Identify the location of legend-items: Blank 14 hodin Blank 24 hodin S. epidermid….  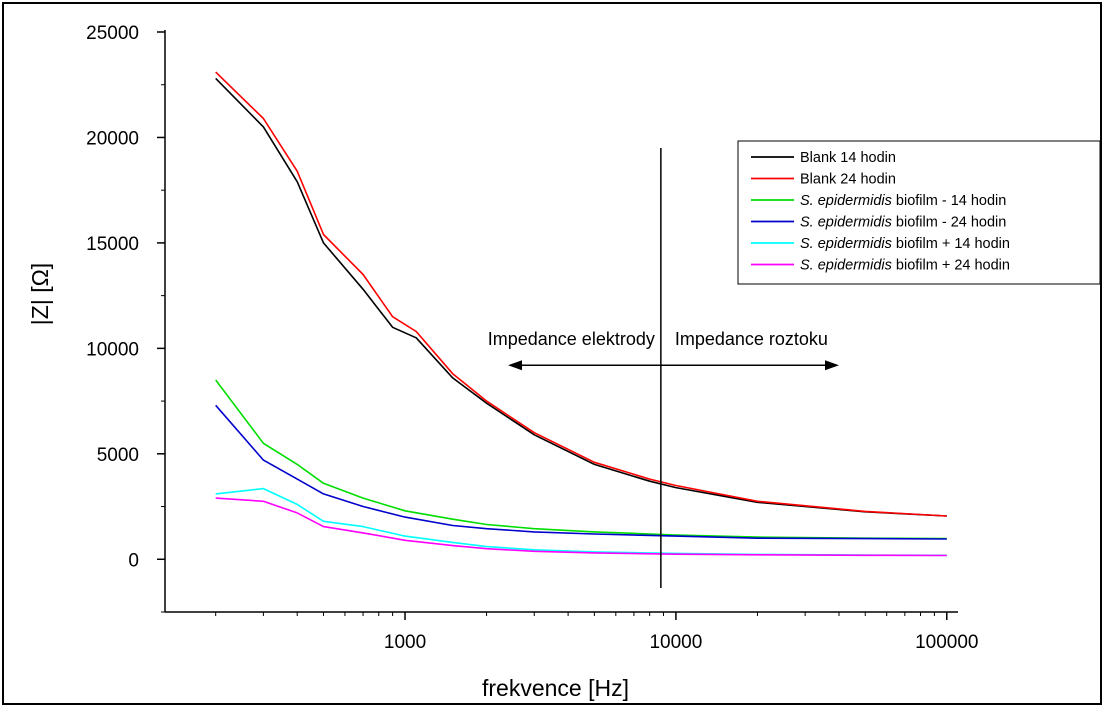
(880, 212).